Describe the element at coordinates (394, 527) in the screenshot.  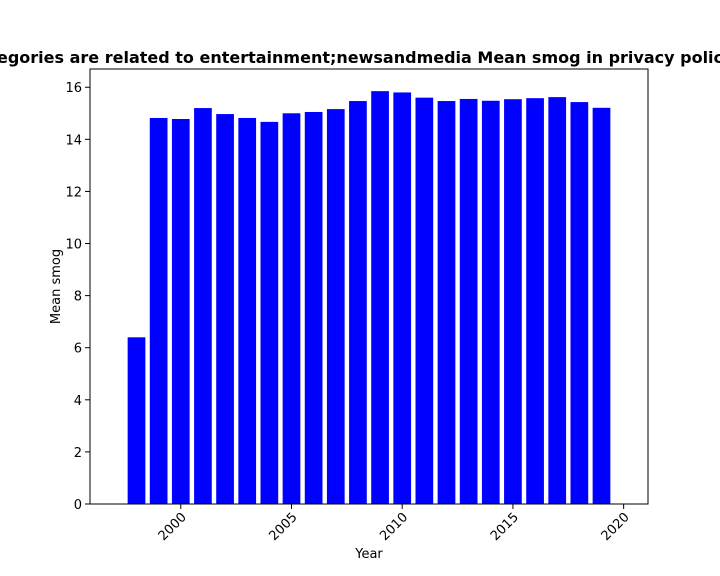
I see `x-tick-label: 2010` at that location.